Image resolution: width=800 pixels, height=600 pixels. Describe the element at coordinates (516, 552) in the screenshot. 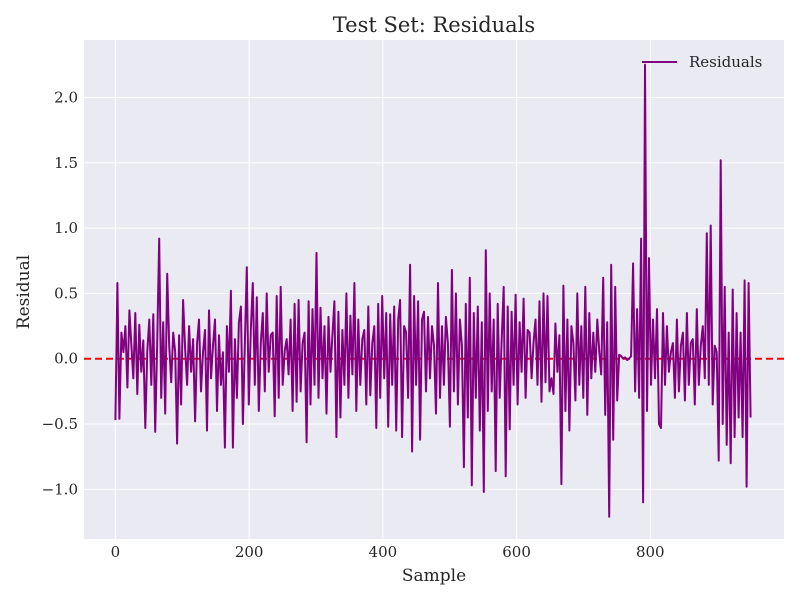

I see `x-tick-label: 600` at that location.